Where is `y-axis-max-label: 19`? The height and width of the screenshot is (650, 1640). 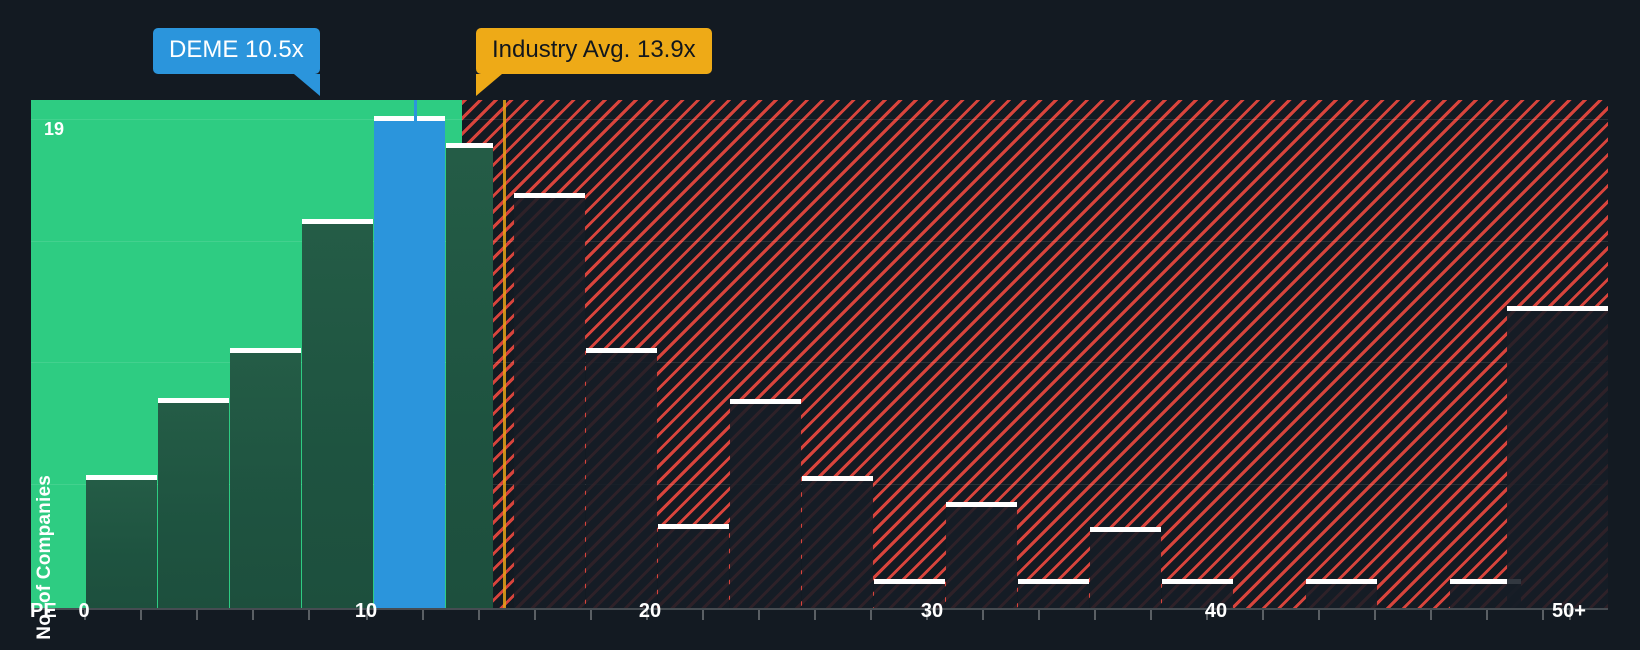 y-axis-max-label: 19 is located at coordinates (54, 129).